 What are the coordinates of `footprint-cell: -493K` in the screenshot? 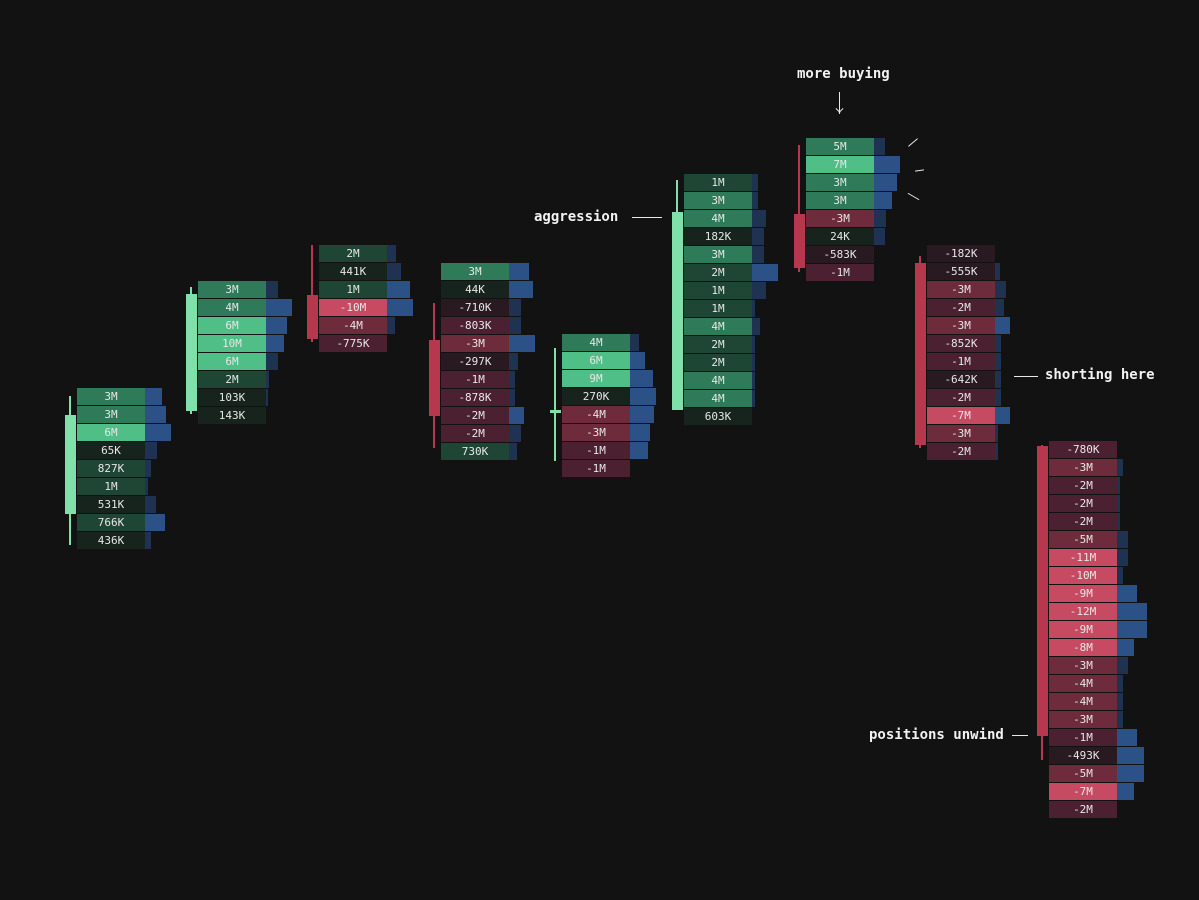 It's located at (1083, 755).